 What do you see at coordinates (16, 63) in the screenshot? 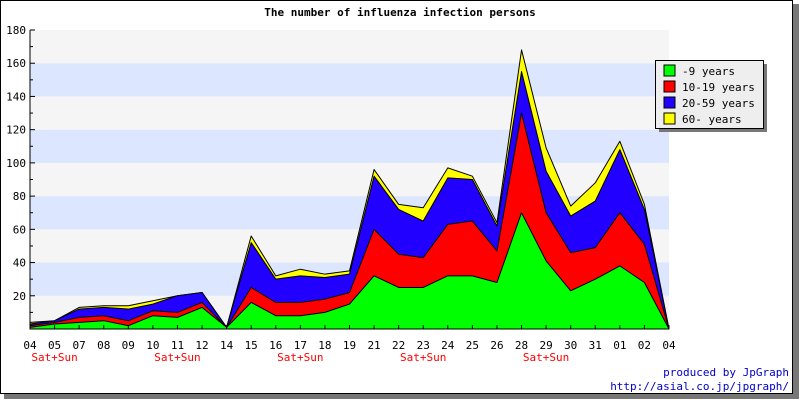
I see `y-tick-label: 160` at bounding box center [16, 63].